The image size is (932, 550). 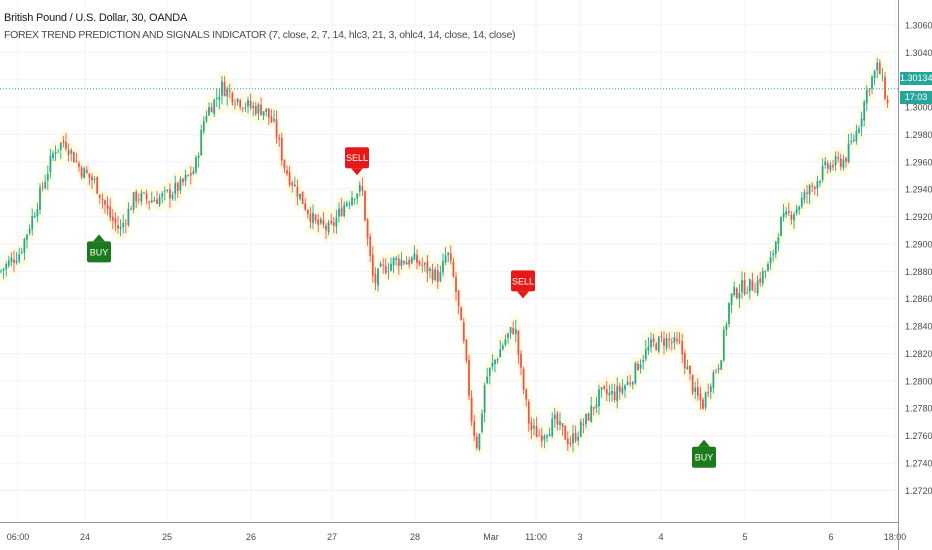 What do you see at coordinates (918, 162) in the screenshot?
I see `price-tick-label: 1.29600` at bounding box center [918, 162].